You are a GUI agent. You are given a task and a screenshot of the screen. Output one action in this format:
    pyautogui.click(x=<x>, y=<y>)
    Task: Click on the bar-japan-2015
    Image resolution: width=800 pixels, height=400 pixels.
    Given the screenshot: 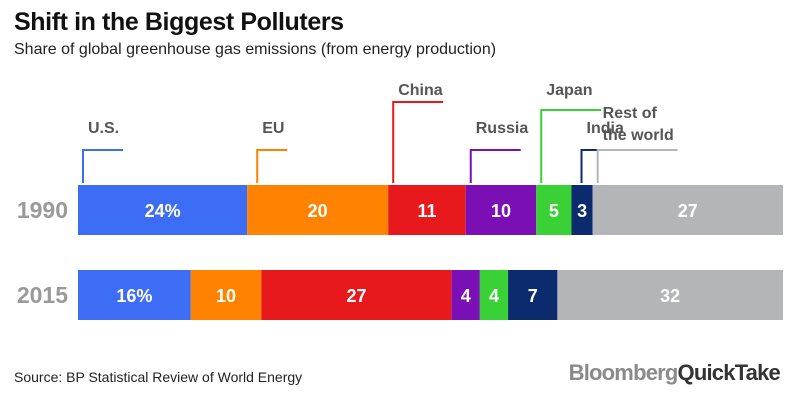 What is the action you would take?
    pyautogui.click(x=494, y=295)
    